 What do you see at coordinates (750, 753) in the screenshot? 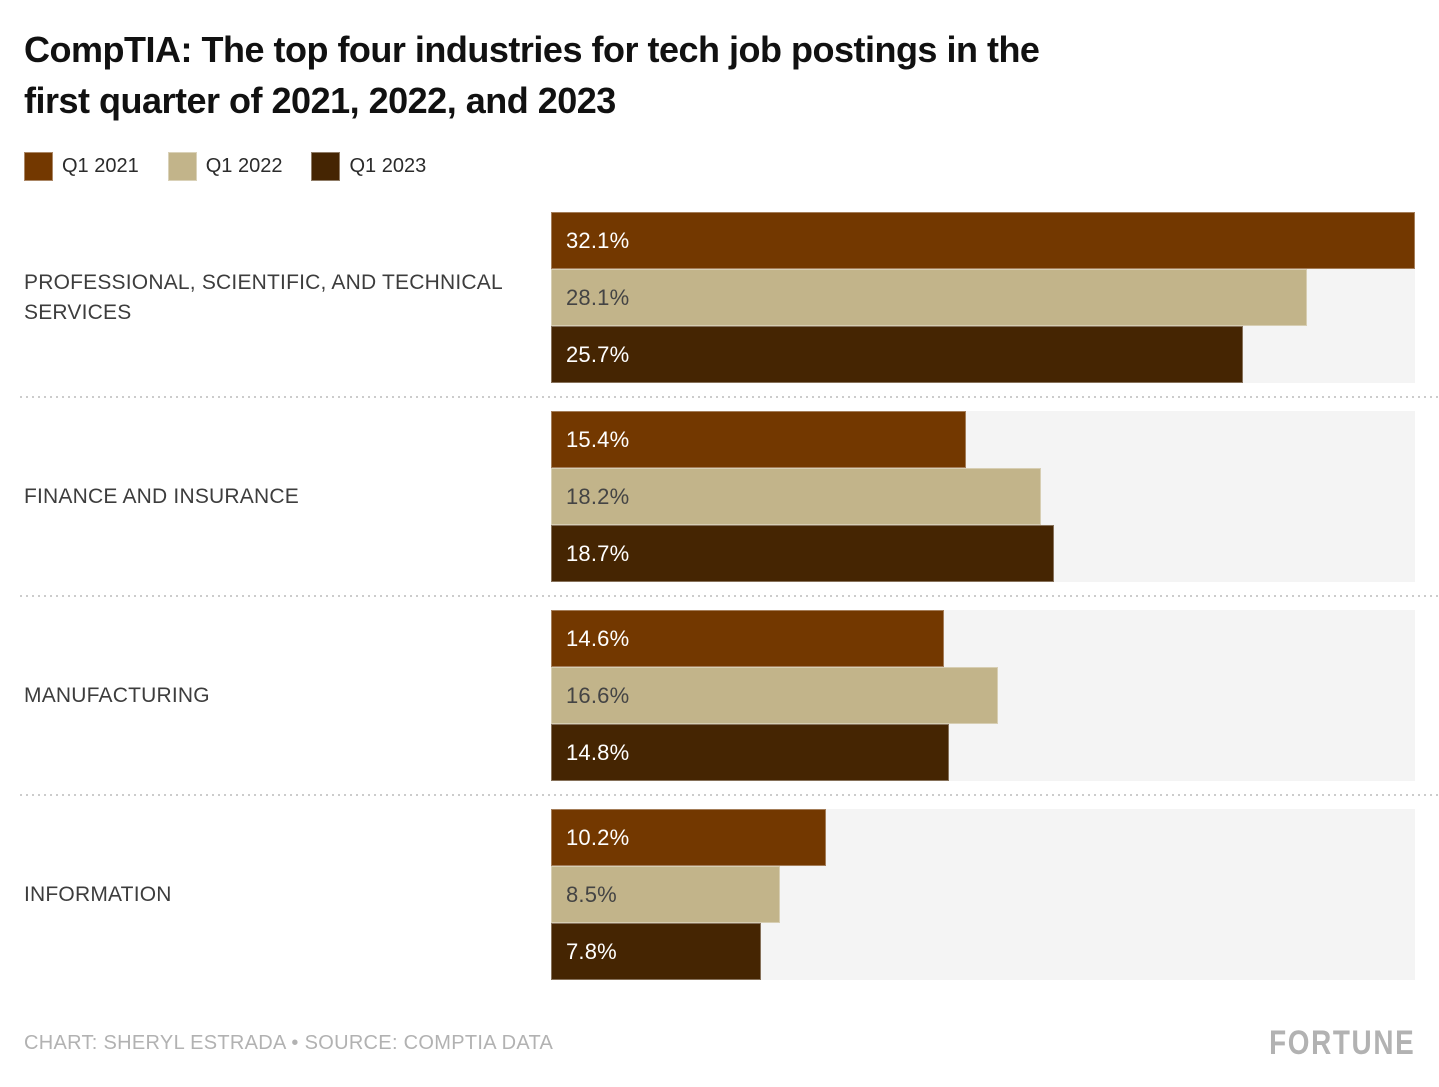
I see `bar-q1-2023: 14.8%` at bounding box center [750, 753].